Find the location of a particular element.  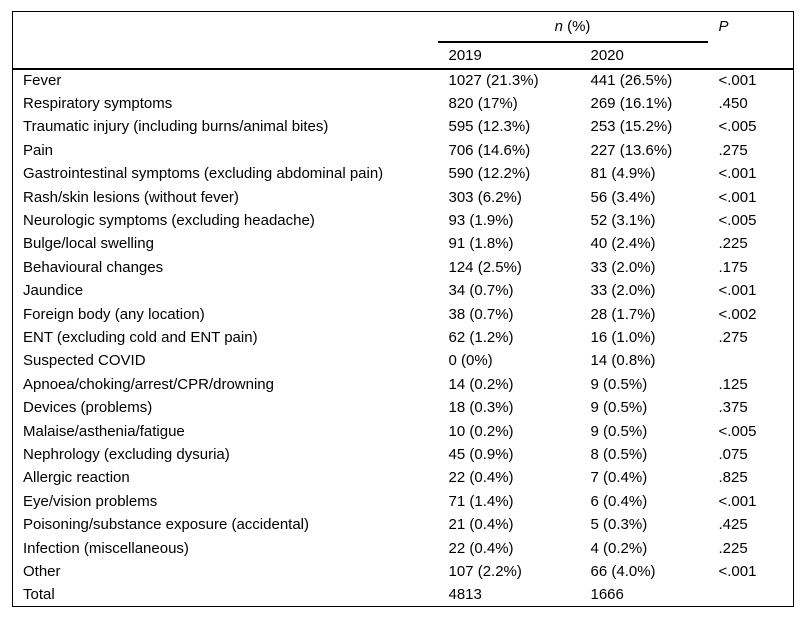

cell-p-value: <.002 is located at coordinates (737, 314).